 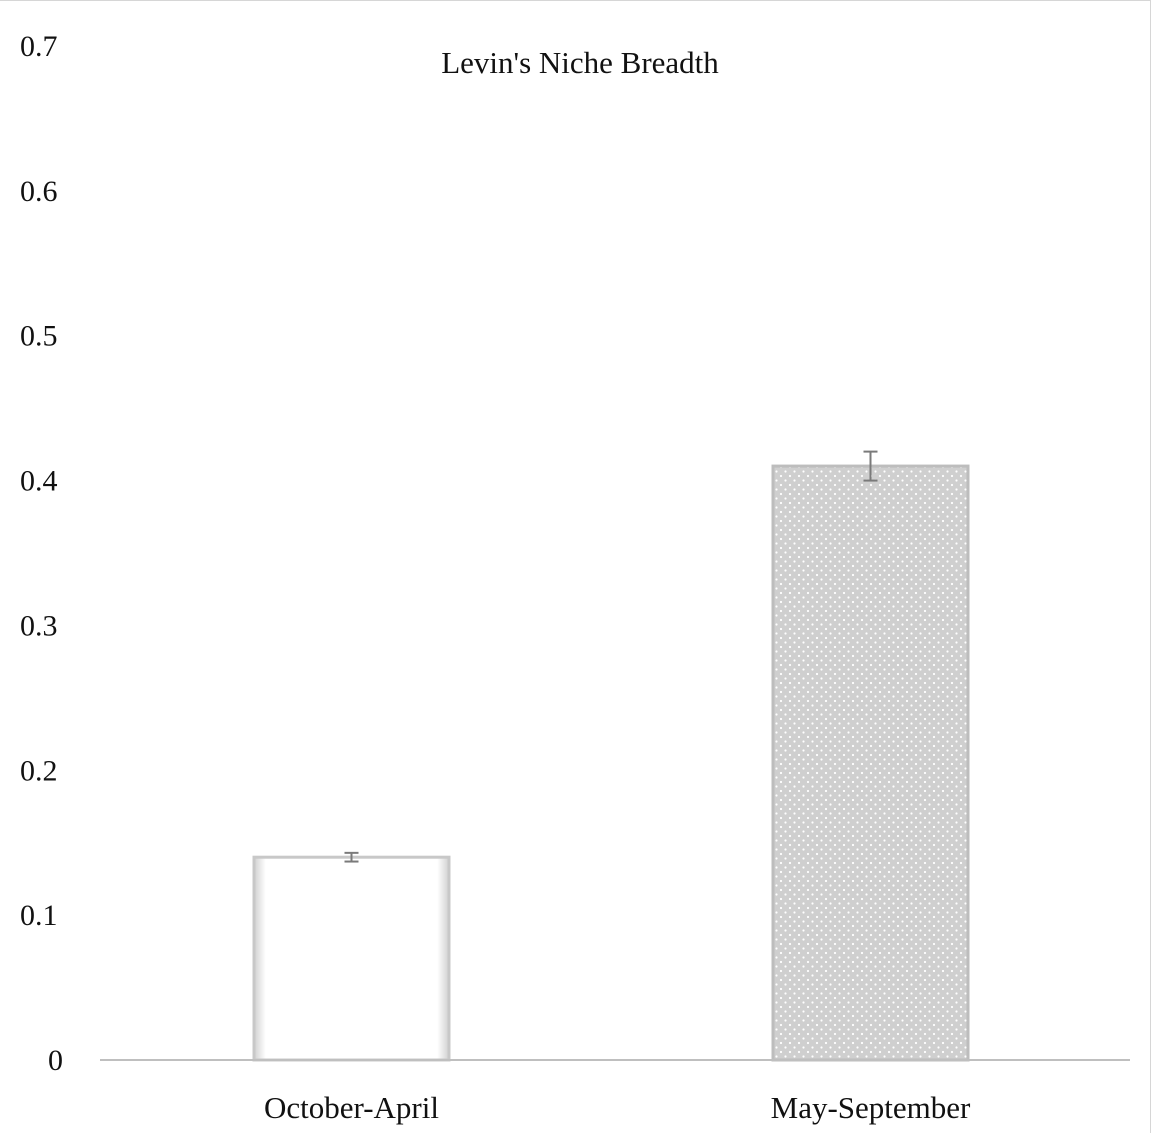 I want to click on y-tick-label: 0.2, so click(x=39, y=770).